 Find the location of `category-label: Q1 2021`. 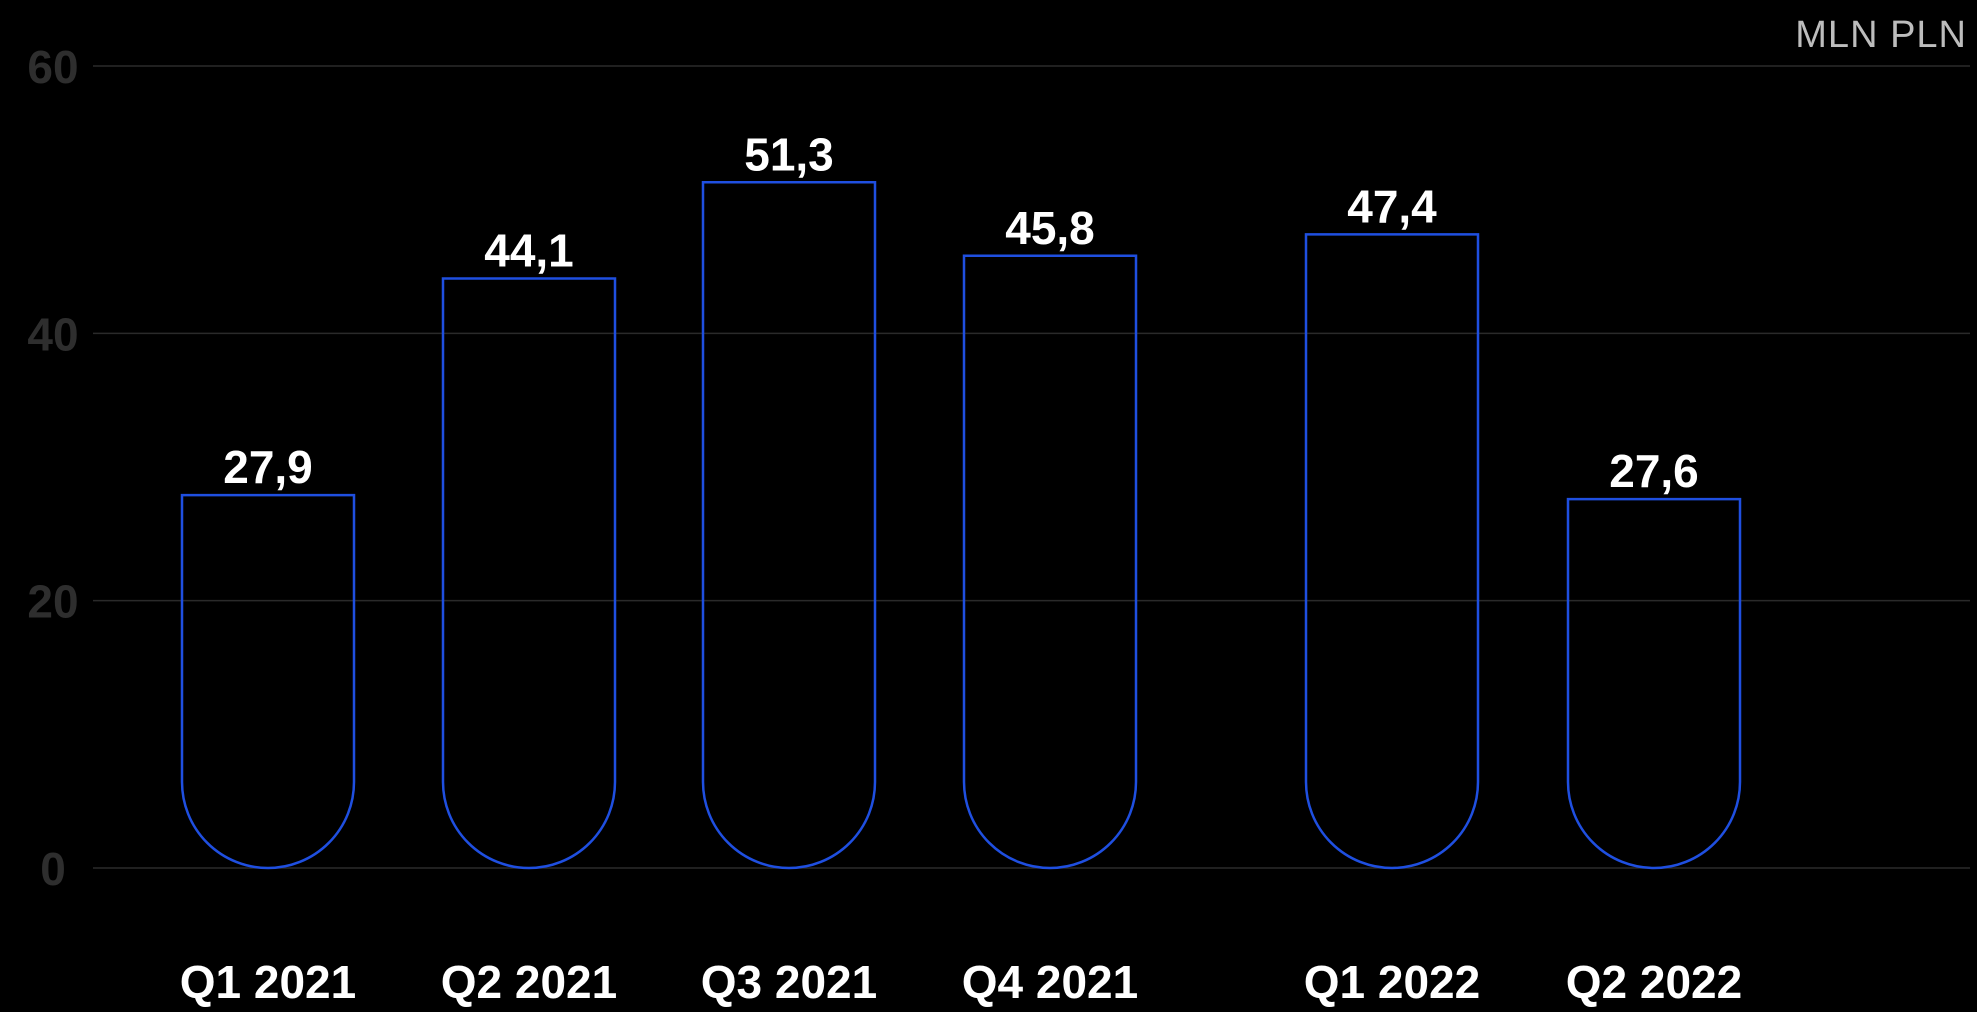

category-label: Q1 2021 is located at coordinates (268, 982).